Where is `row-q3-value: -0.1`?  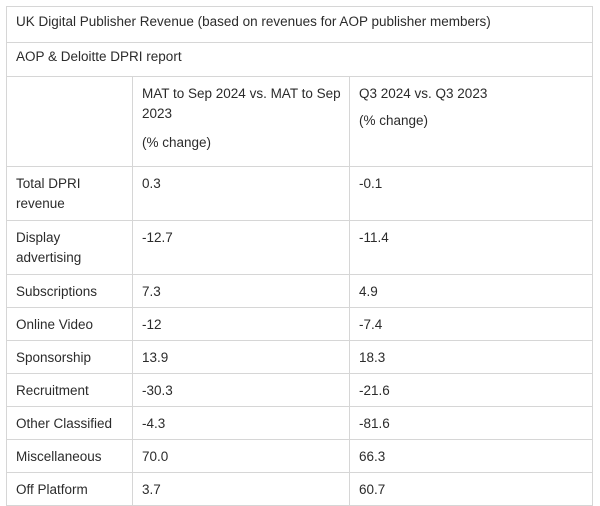 row-q3-value: -0.1 is located at coordinates (471, 193).